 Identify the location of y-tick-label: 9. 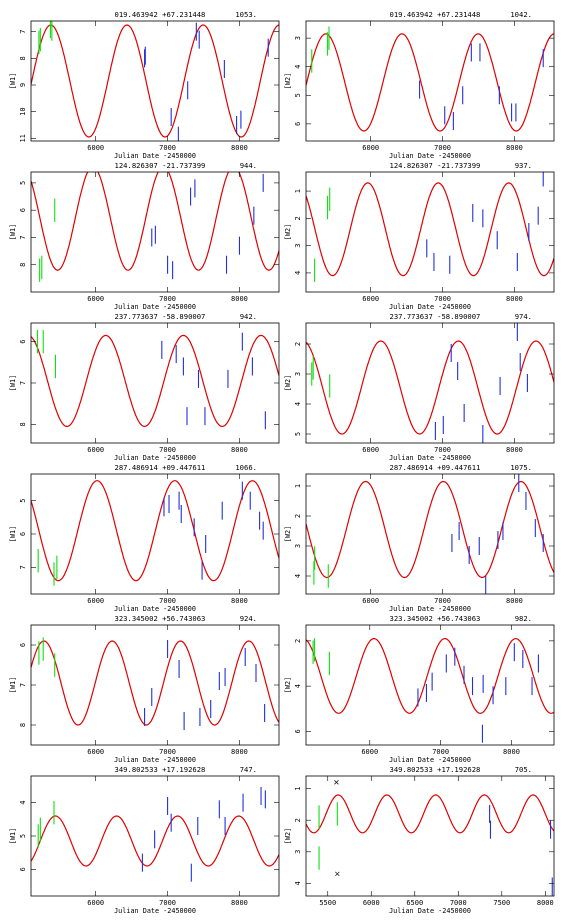
(23, 85).